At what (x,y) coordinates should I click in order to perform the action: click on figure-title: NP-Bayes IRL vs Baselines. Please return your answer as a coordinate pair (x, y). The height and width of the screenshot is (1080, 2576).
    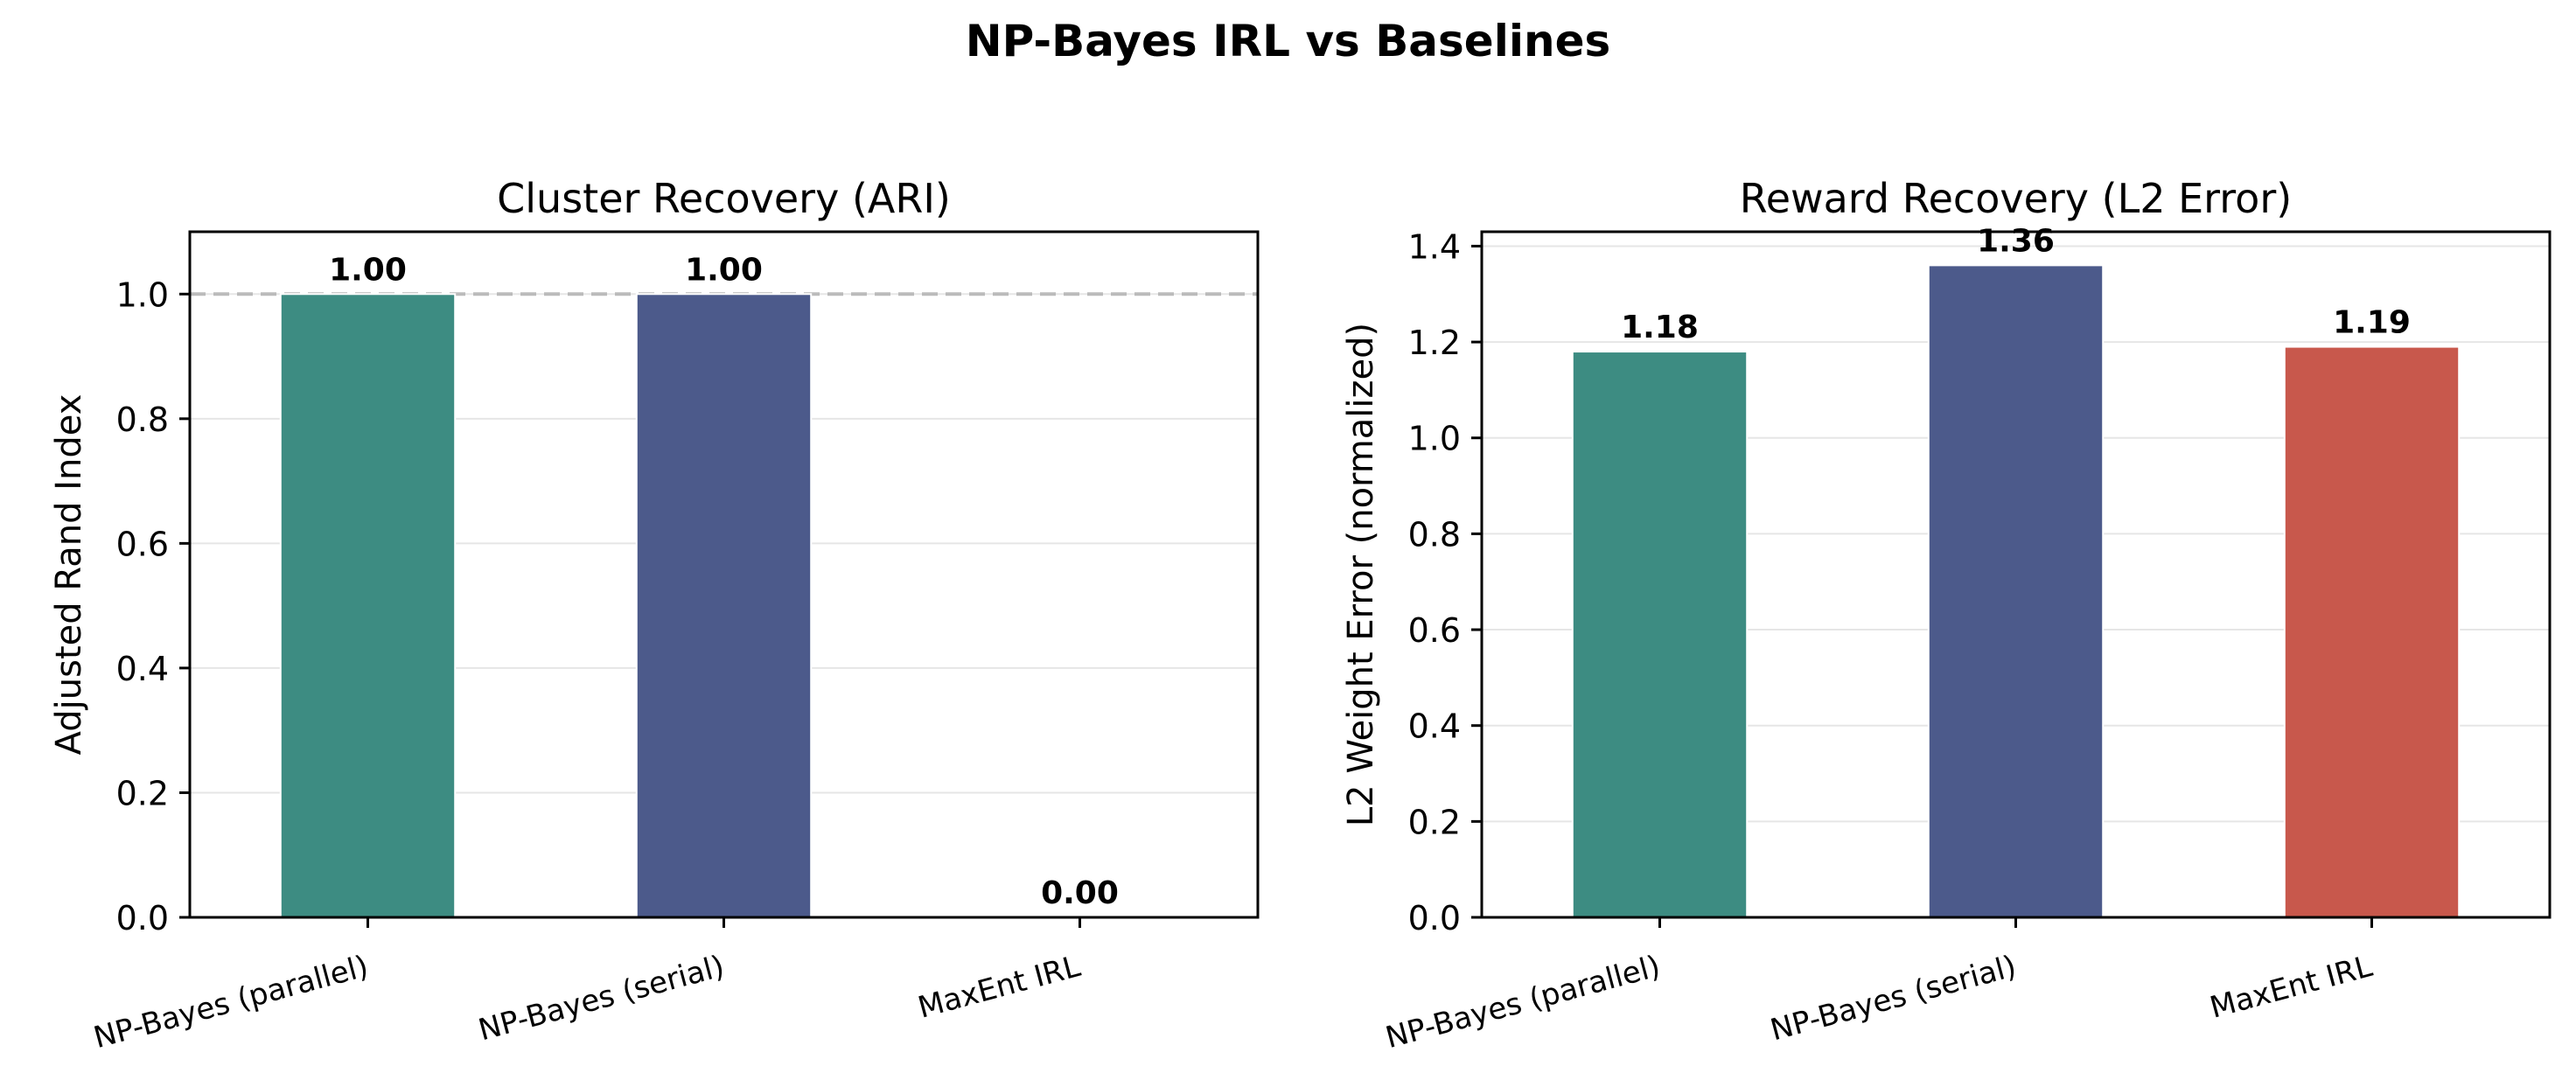
    Looking at the image, I should click on (1288, 41).